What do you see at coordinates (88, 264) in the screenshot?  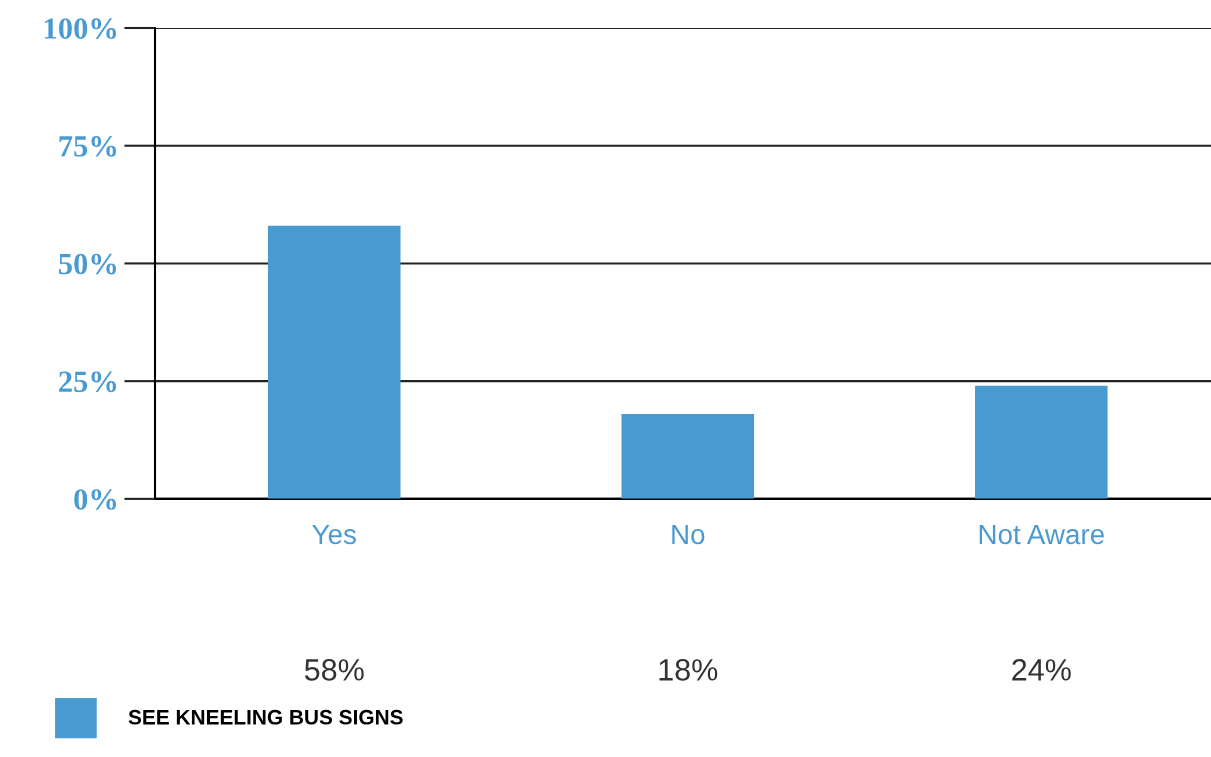 I see `y-tick-label: 50%` at bounding box center [88, 264].